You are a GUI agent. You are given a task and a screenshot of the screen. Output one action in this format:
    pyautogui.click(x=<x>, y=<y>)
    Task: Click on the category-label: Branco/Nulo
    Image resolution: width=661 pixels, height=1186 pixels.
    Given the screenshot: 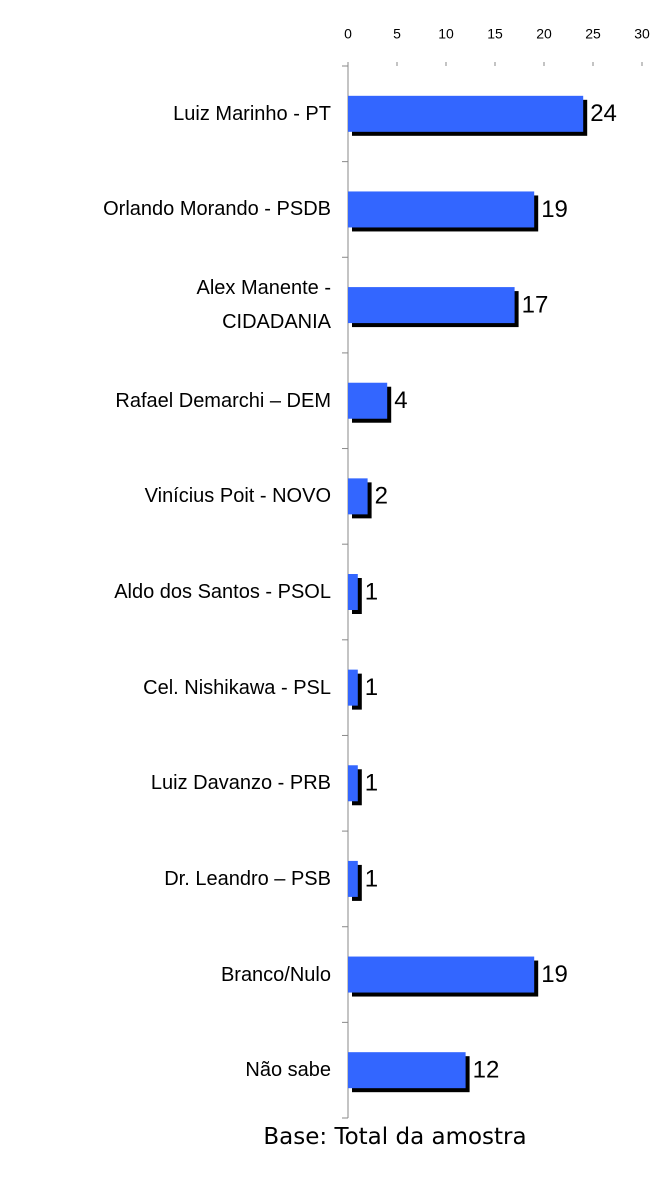 What is the action you would take?
    pyautogui.click(x=275, y=974)
    